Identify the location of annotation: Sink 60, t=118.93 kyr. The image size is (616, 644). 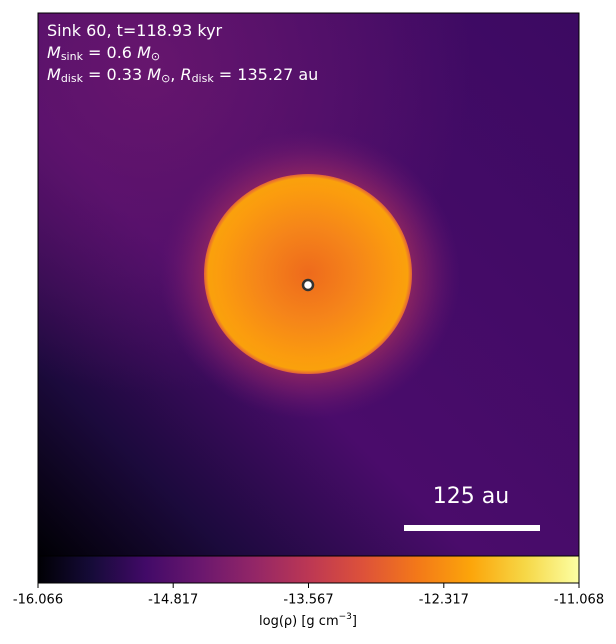
(135, 30).